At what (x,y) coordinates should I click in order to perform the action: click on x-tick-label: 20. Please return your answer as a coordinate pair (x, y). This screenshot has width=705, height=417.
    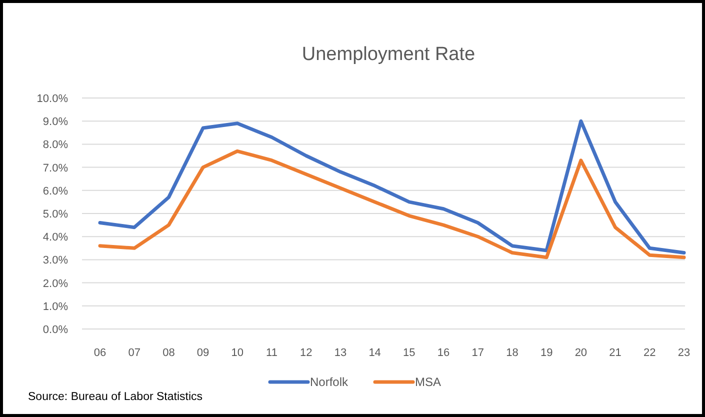
    Looking at the image, I should click on (581, 353).